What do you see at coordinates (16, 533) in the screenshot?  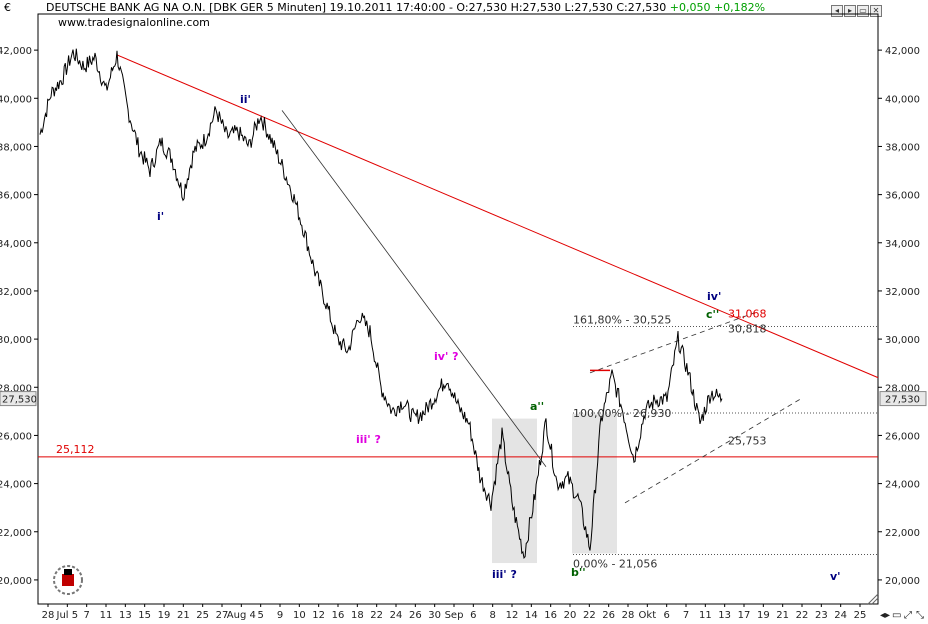 I see `y-tick-label-left: 22,000` at bounding box center [16, 533].